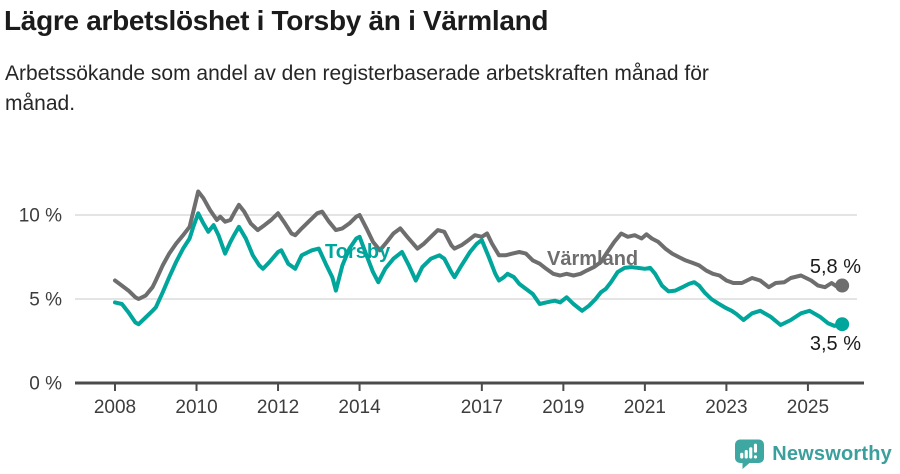 The height and width of the screenshot is (474, 900). I want to click on x-tick-label-2023: 2023, so click(726, 407).